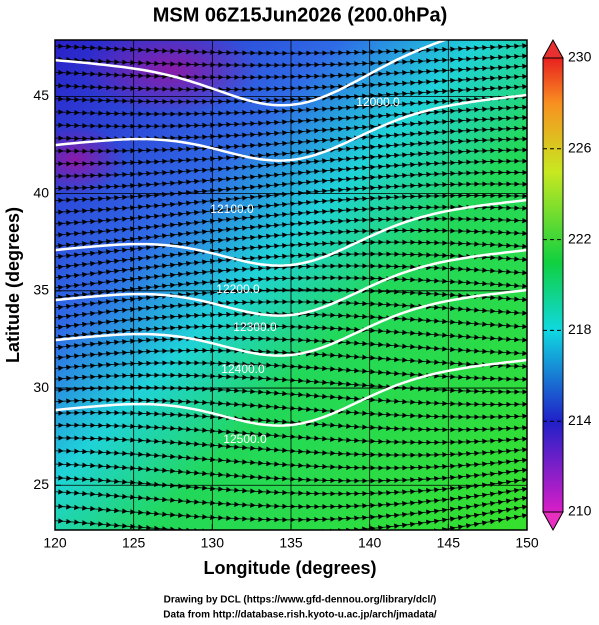 Image resolution: width=599 pixels, height=625 pixels. What do you see at coordinates (291, 543) in the screenshot?
I see `x-tick-label: 135` at bounding box center [291, 543].